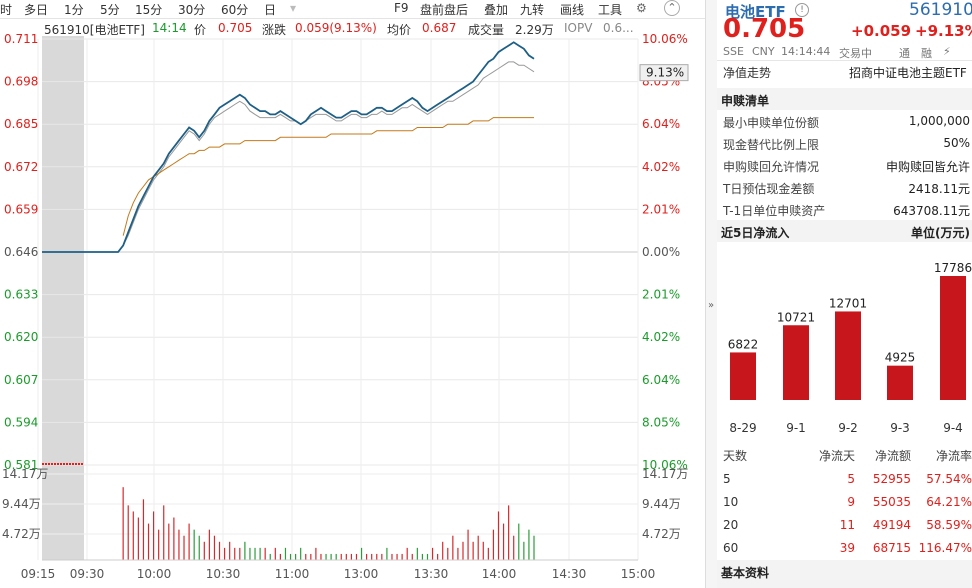 The image size is (972, 588). What do you see at coordinates (733, 51) in the screenshot?
I see `exchange-tag: SSE` at bounding box center [733, 51].